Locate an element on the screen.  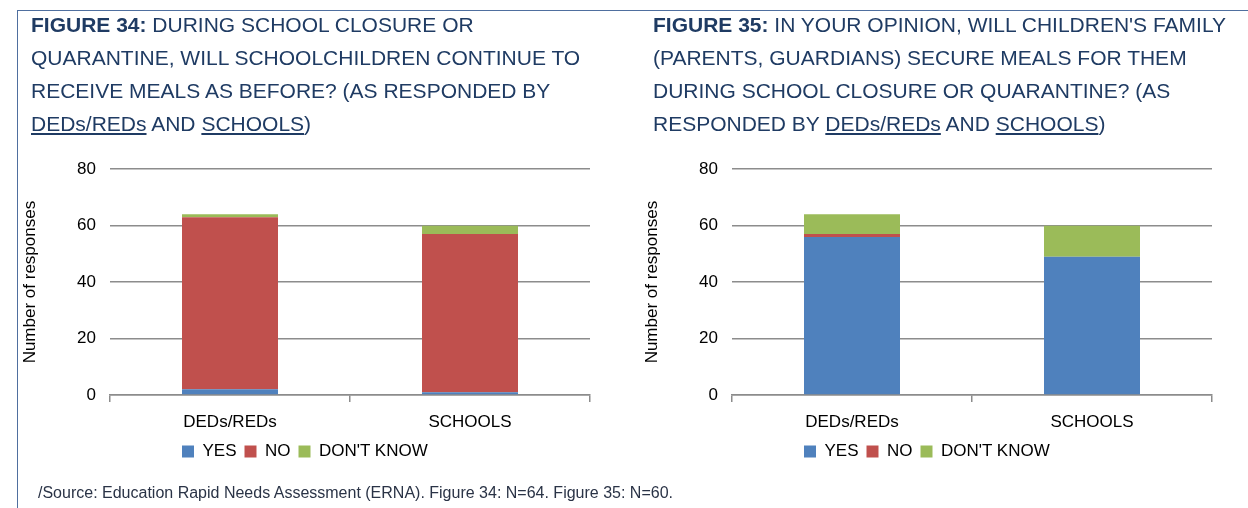
chart-title: FIGURE 34: DURING SCHOOL CLOSURE OR QUARANTINE, WILL SCHOOLCHILDREN CONTINUE TO RECEIVE MEALS AS BEFORE? (AS RESPONDED BY DEDs/REDs AND SCHOOLS) is located at coordinates (306, 74).